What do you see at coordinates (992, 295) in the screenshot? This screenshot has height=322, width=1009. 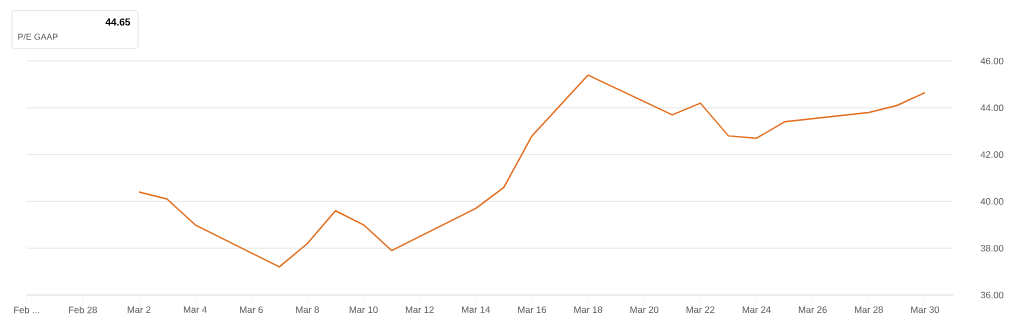 I see `y-tick-label: 36.00` at bounding box center [992, 295].